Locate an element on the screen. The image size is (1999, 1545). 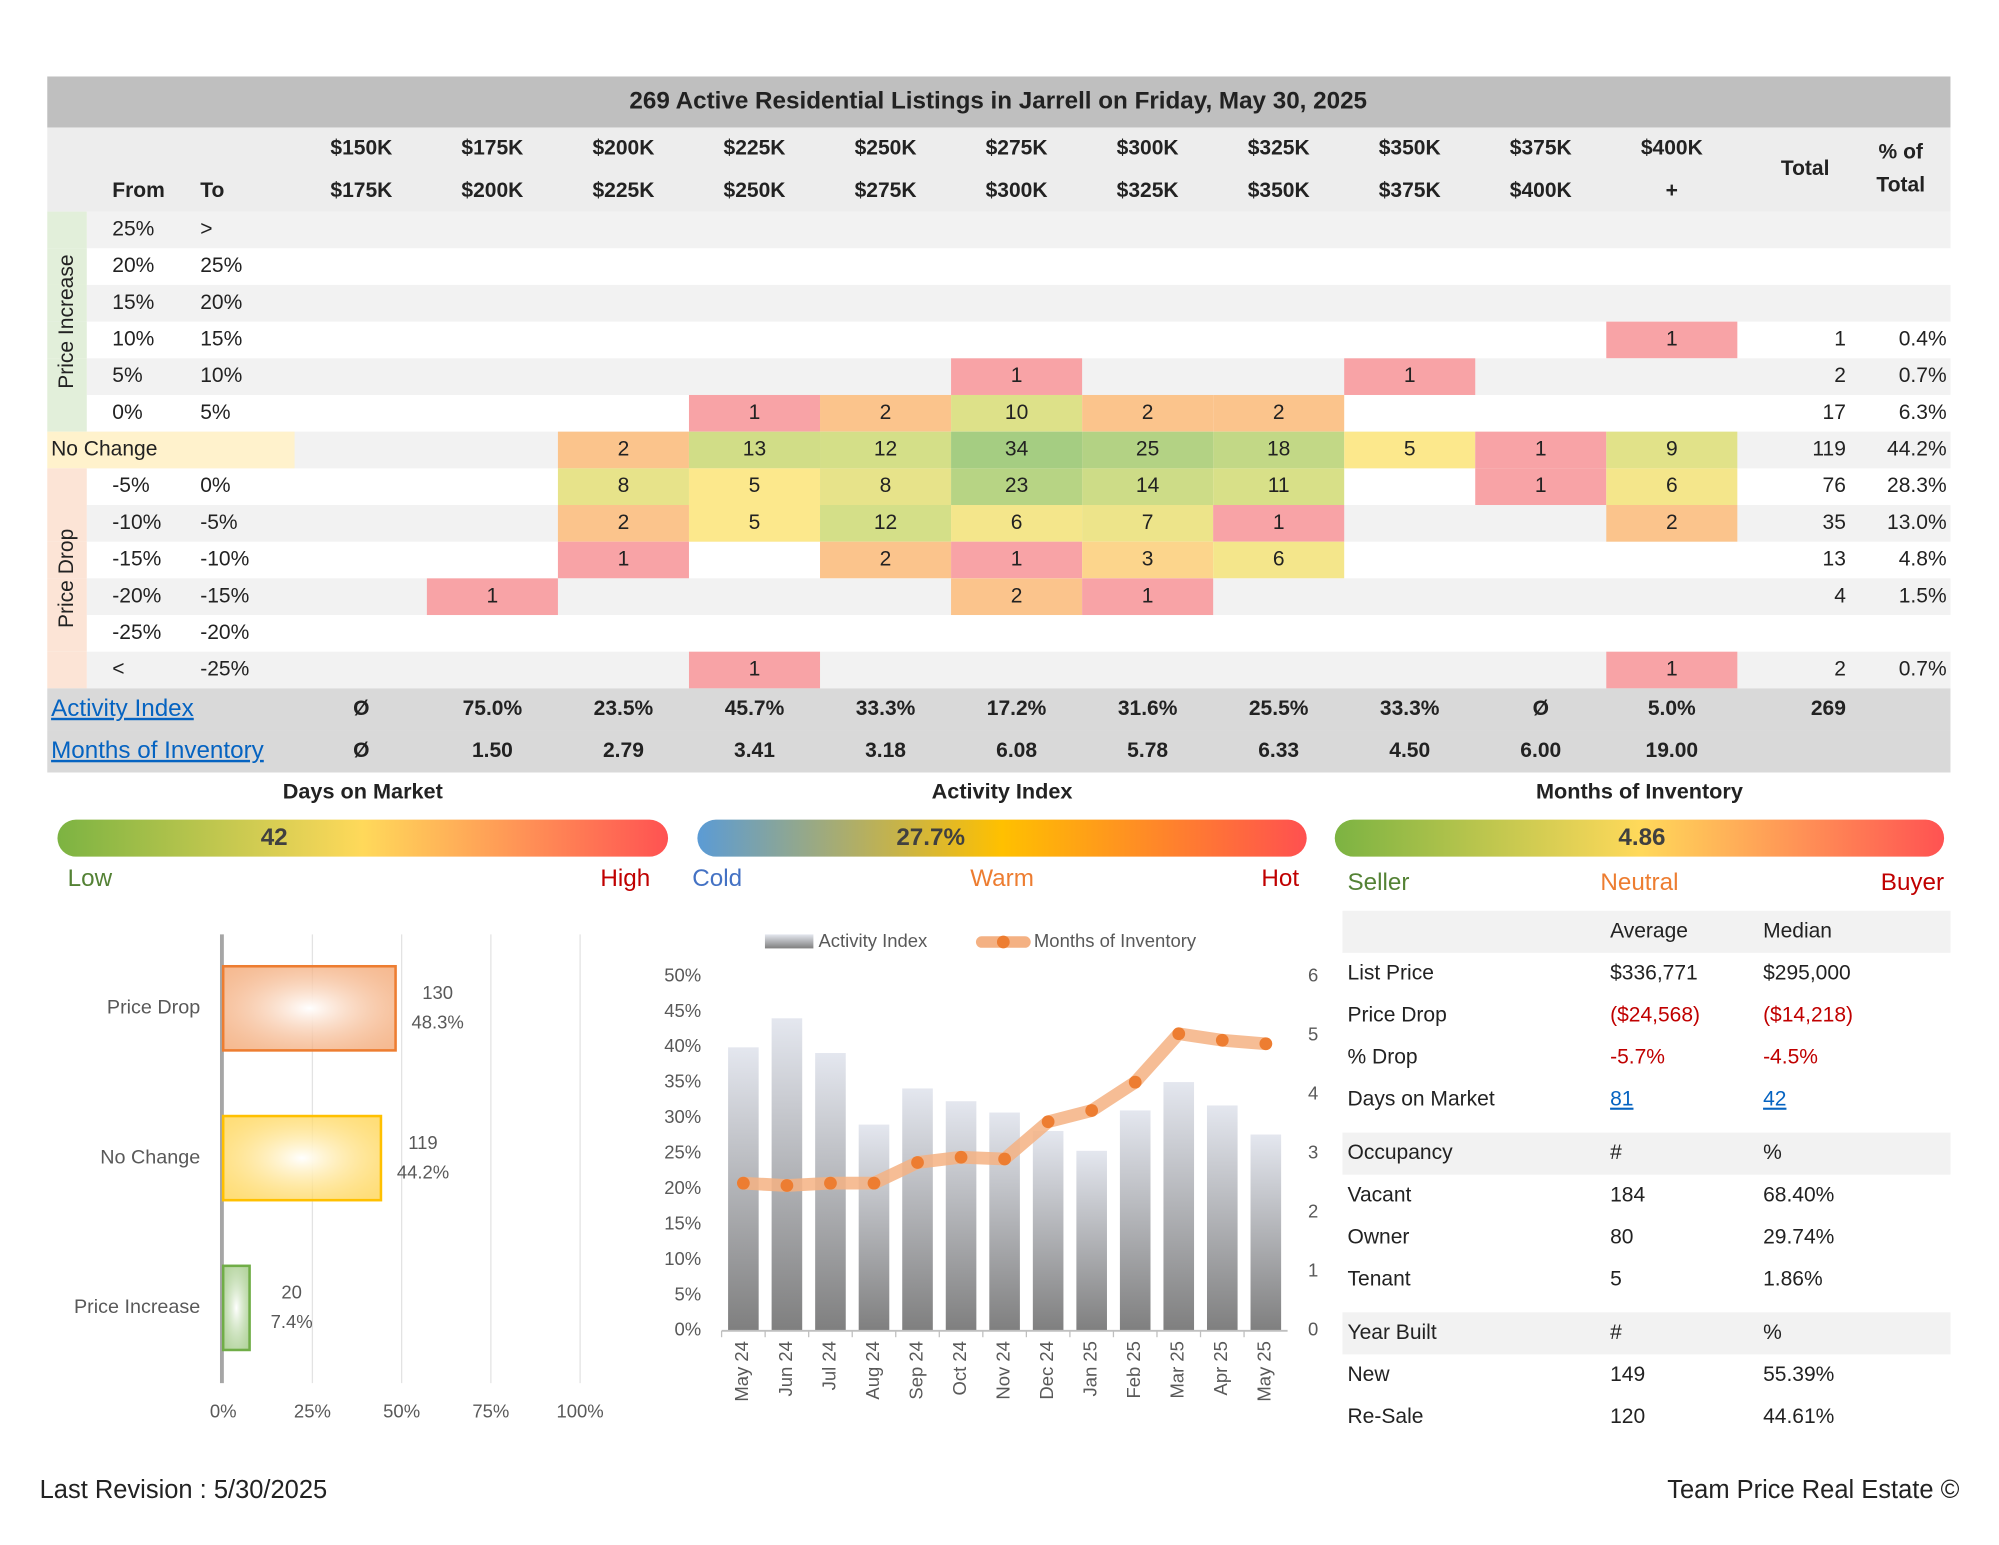
summary-value: 33.3% is located at coordinates (1410, 708).